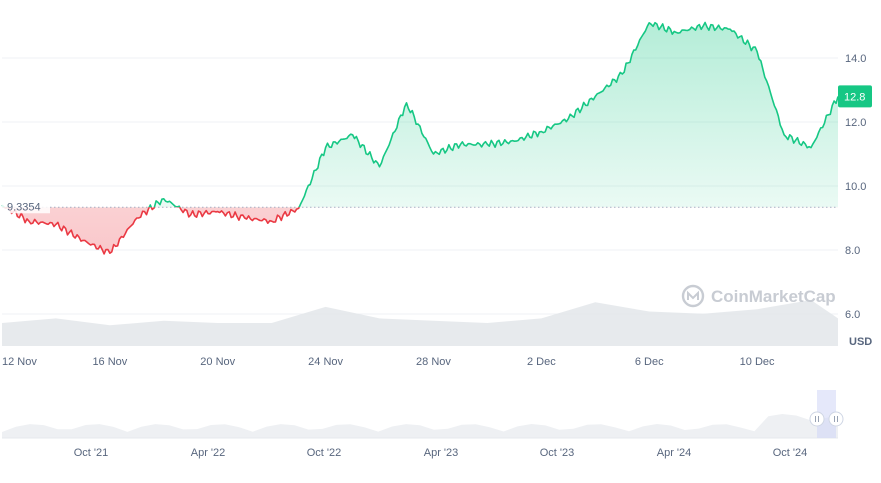  What do you see at coordinates (852, 251) in the screenshot?
I see `y-tick-label: 8.0` at bounding box center [852, 251].